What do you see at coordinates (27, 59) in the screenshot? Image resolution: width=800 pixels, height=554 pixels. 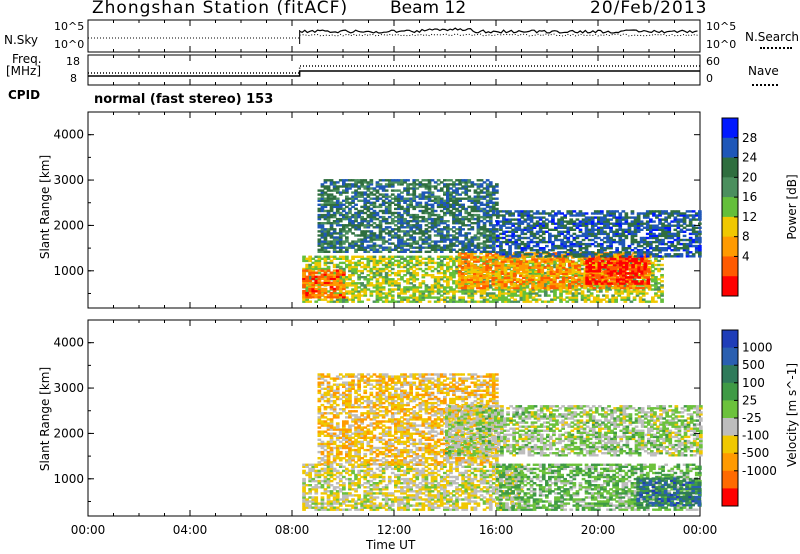 I see `freq-label-1: Freq.` at bounding box center [27, 59].